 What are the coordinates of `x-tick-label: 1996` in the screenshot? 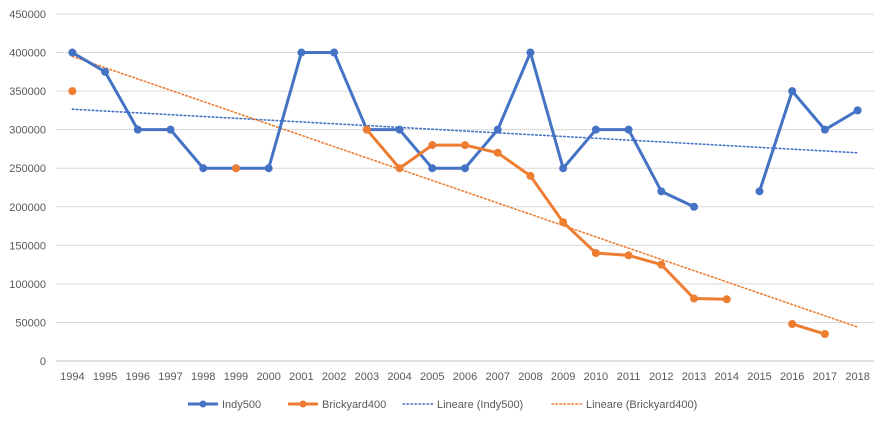 It's located at (138, 377).